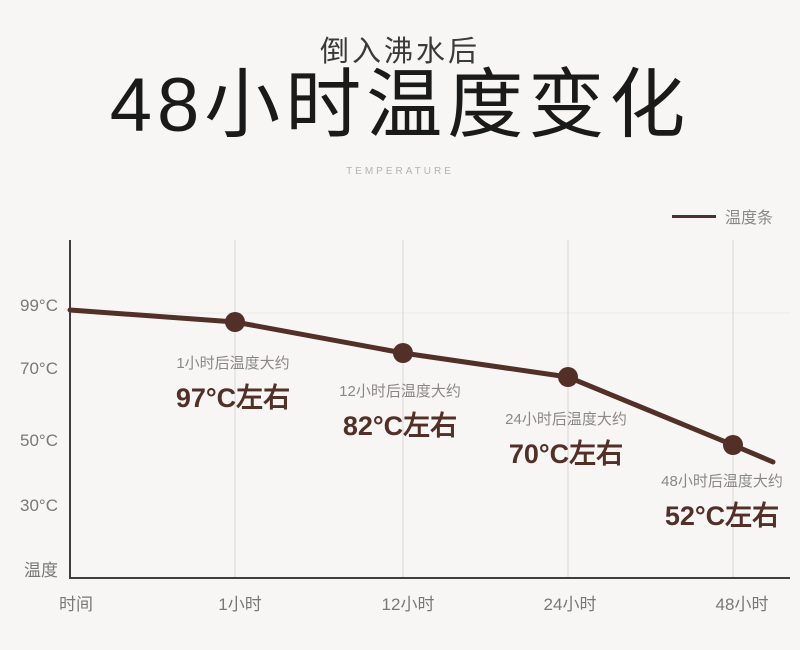 This screenshot has width=800, height=650. What do you see at coordinates (400, 391) in the screenshot?
I see `annotation-12h-label: 12小时后温度大约` at bounding box center [400, 391].